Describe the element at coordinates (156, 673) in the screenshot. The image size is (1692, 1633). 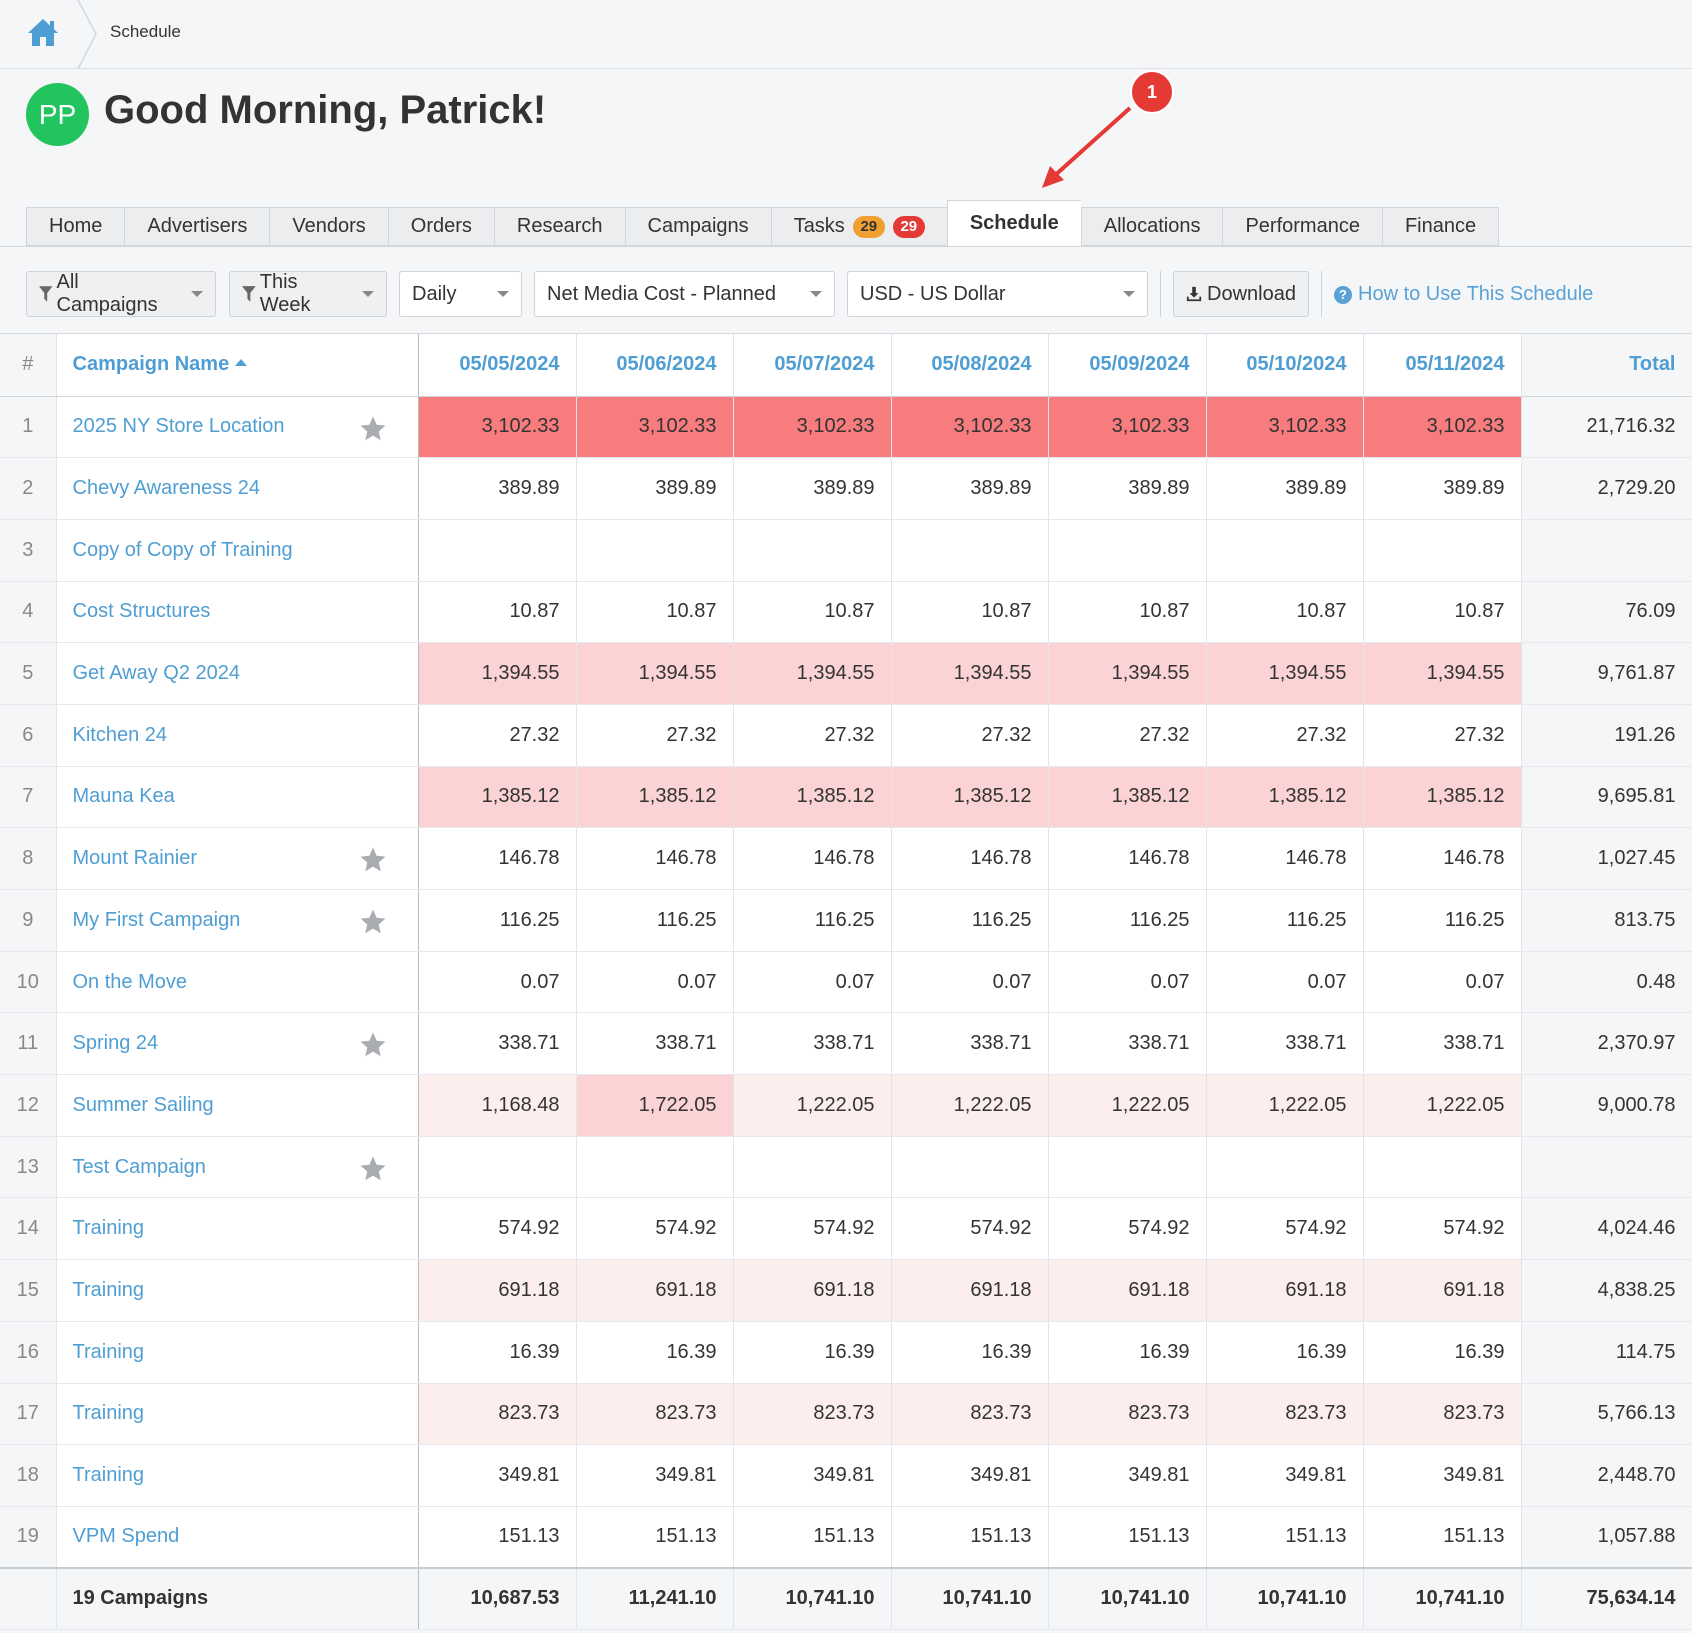
I see `campaign-link: Get Away Q2 2024` at that location.